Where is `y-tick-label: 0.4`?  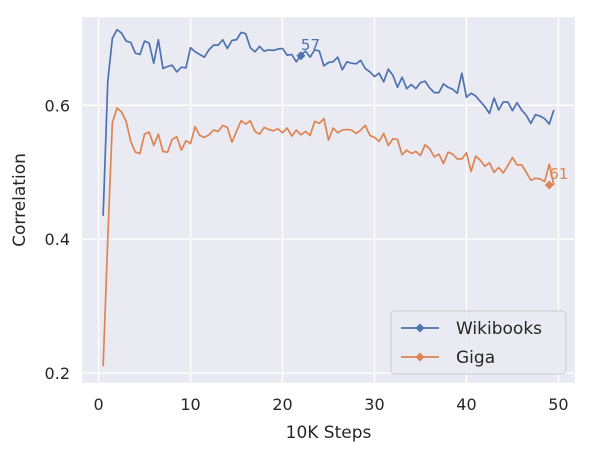
y-tick-label: 0.4 is located at coordinates (57, 239).